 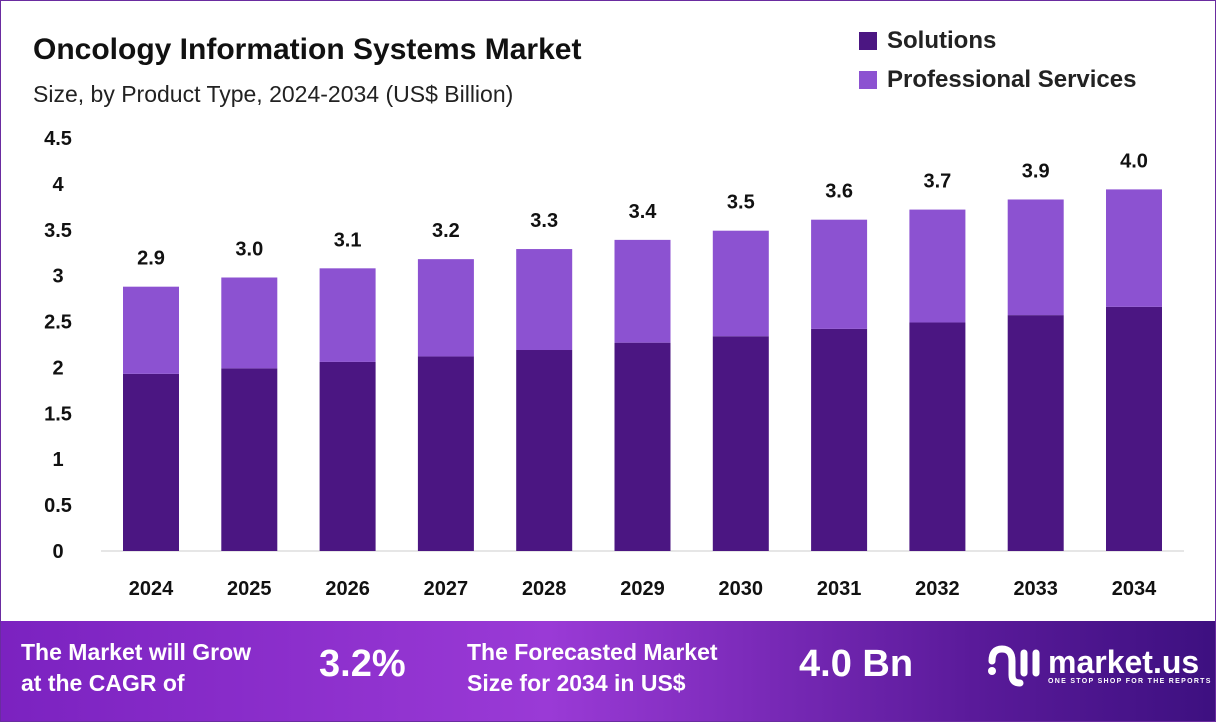 What do you see at coordinates (151, 589) in the screenshot?
I see `x-tick-label: 2024` at bounding box center [151, 589].